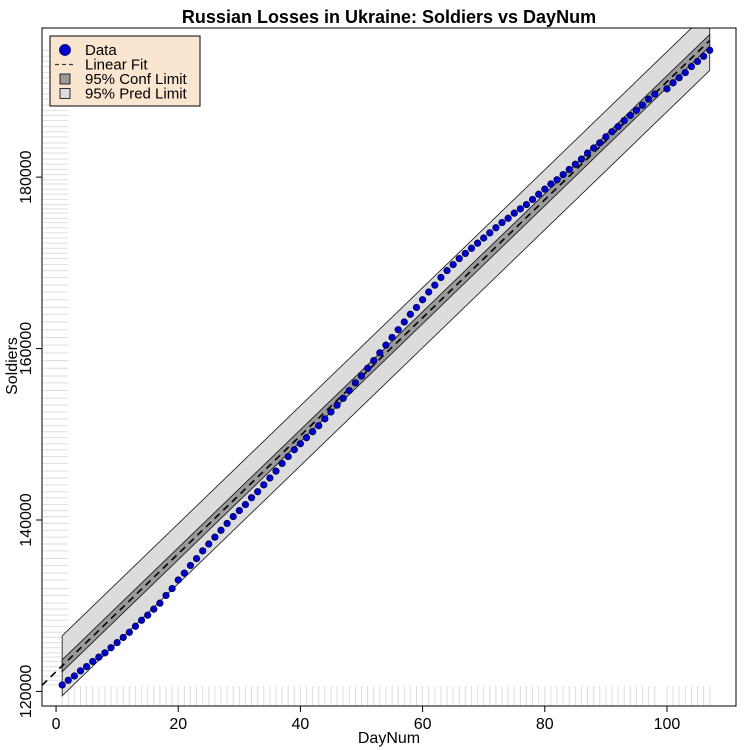 This screenshot has height=750, width=750. I want to click on legend-label: 95% Conf Limit, so click(136, 79).